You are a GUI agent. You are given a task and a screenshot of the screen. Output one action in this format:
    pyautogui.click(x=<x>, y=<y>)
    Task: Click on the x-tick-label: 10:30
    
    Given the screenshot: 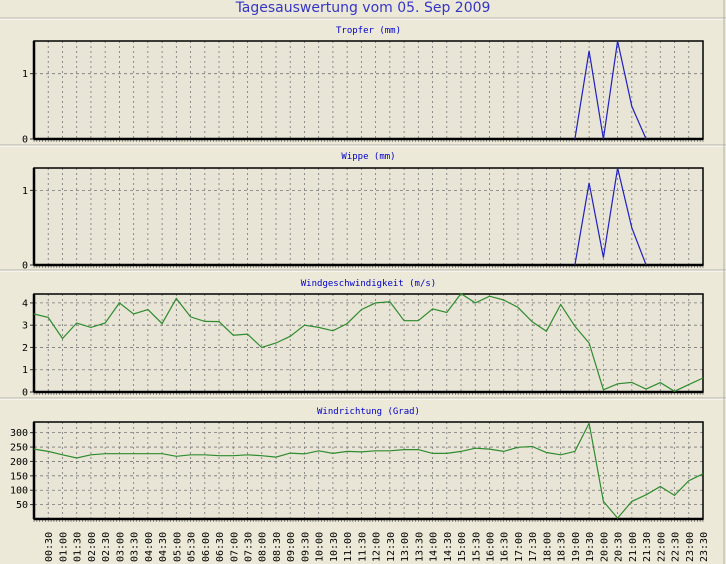 What is the action you would take?
    pyautogui.click(x=334, y=547)
    